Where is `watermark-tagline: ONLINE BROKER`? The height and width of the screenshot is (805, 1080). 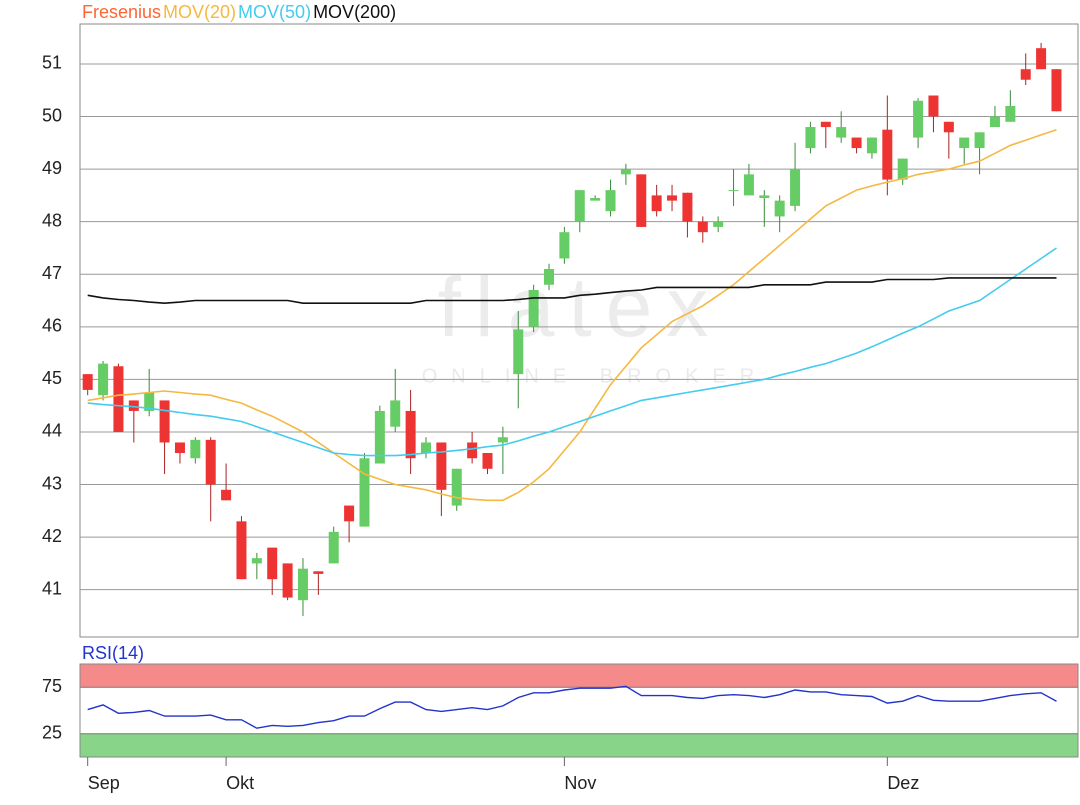 watermark-tagline: ONLINE BROKER is located at coordinates (595, 376).